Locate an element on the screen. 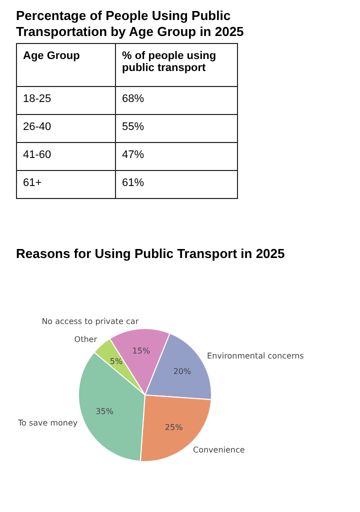 This screenshot has height=512, width=360. category-label: 26-40 is located at coordinates (66, 128).